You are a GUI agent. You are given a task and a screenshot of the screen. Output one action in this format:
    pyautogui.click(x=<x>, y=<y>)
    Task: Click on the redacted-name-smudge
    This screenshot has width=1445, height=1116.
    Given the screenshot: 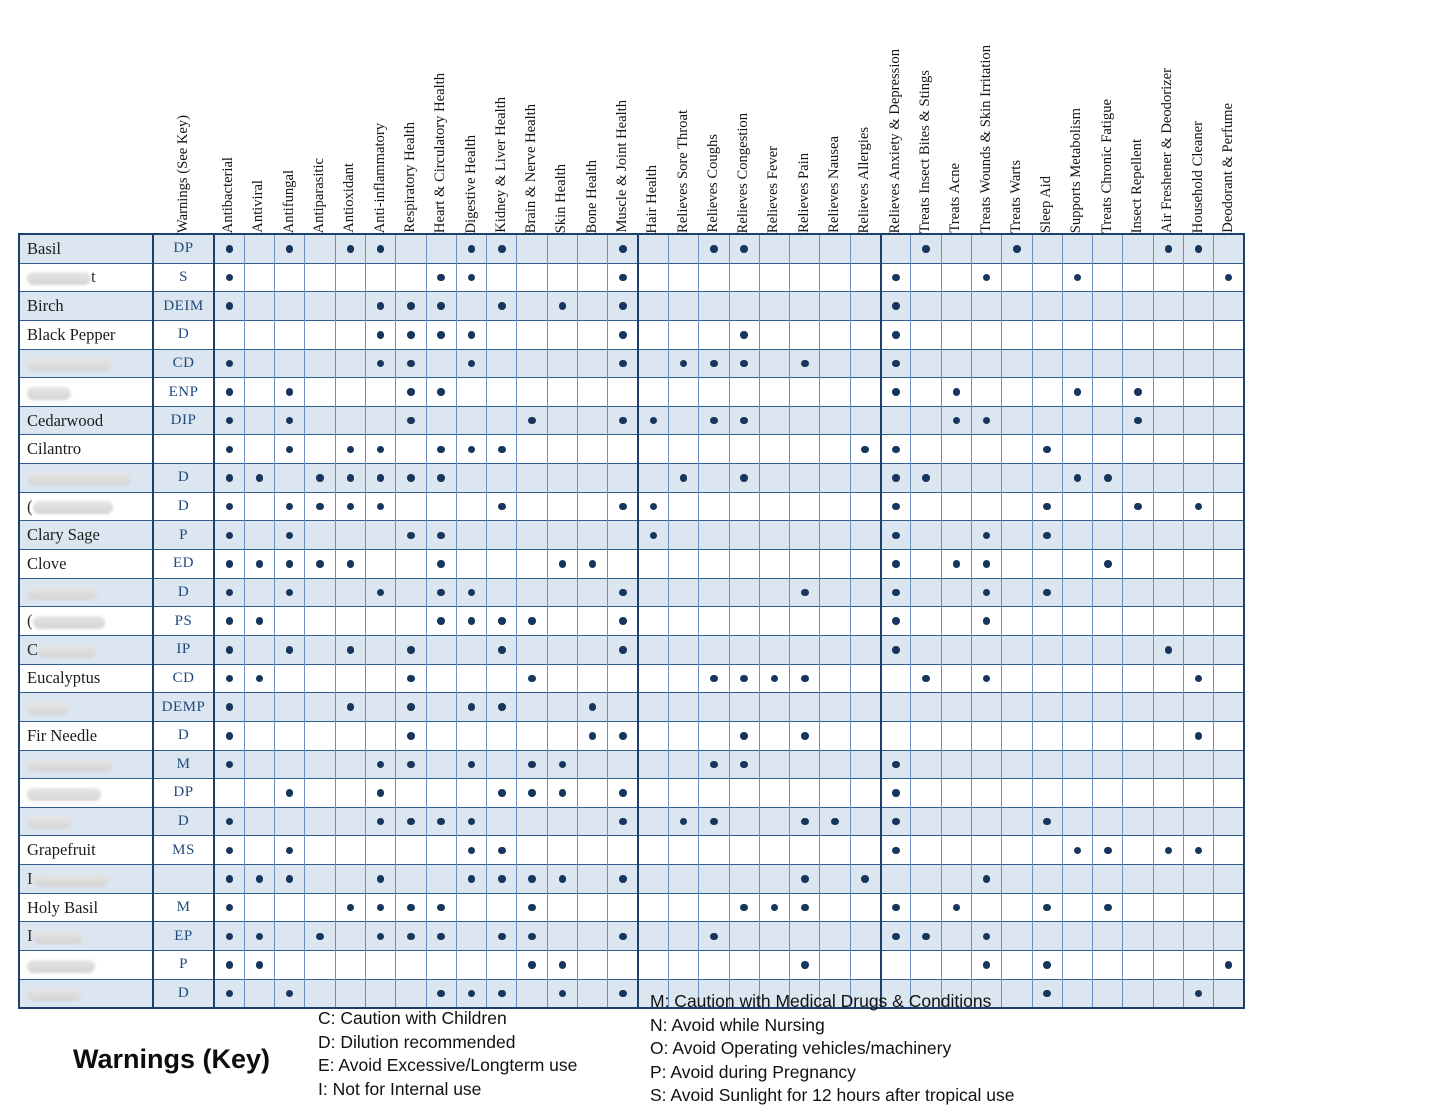 What is the action you would take?
    pyautogui.click(x=72, y=508)
    